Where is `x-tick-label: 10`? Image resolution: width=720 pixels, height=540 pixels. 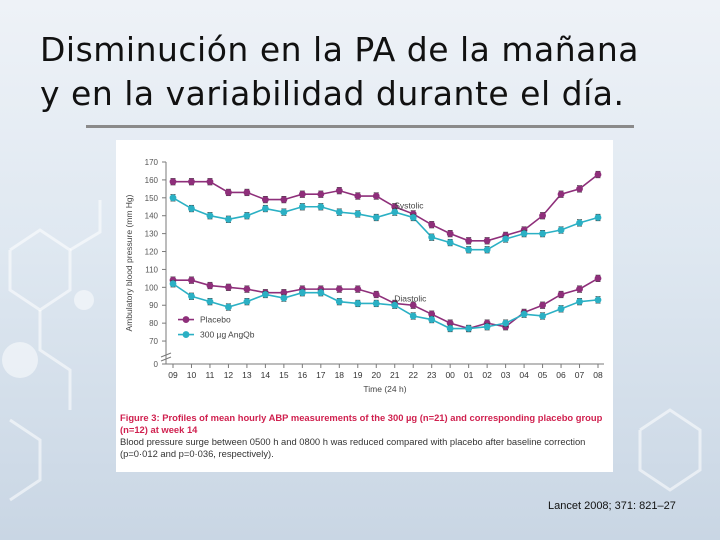 x-tick-label: 10 is located at coordinates (192, 375).